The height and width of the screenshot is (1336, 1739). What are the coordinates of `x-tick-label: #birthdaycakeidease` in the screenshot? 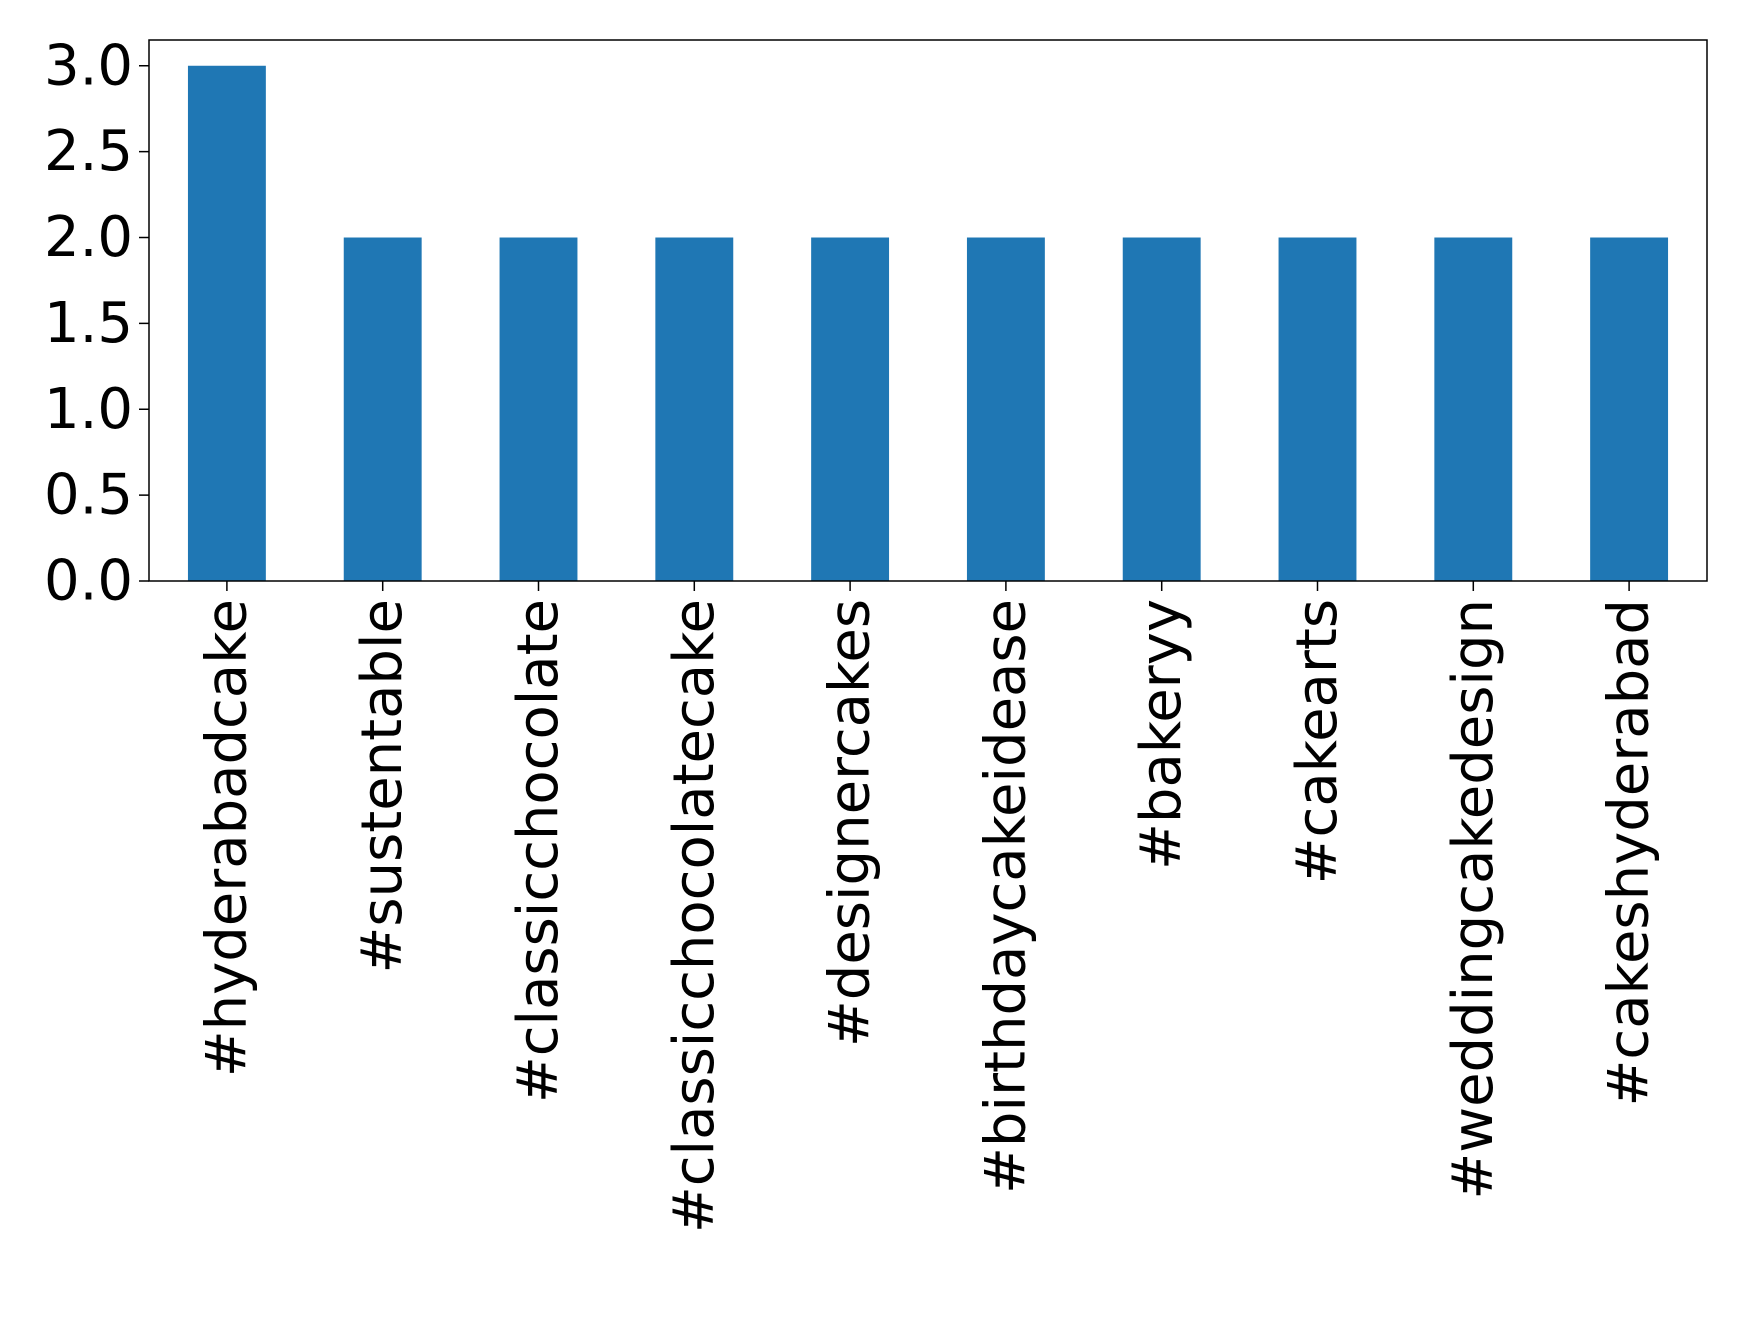 It's located at (1005, 896).